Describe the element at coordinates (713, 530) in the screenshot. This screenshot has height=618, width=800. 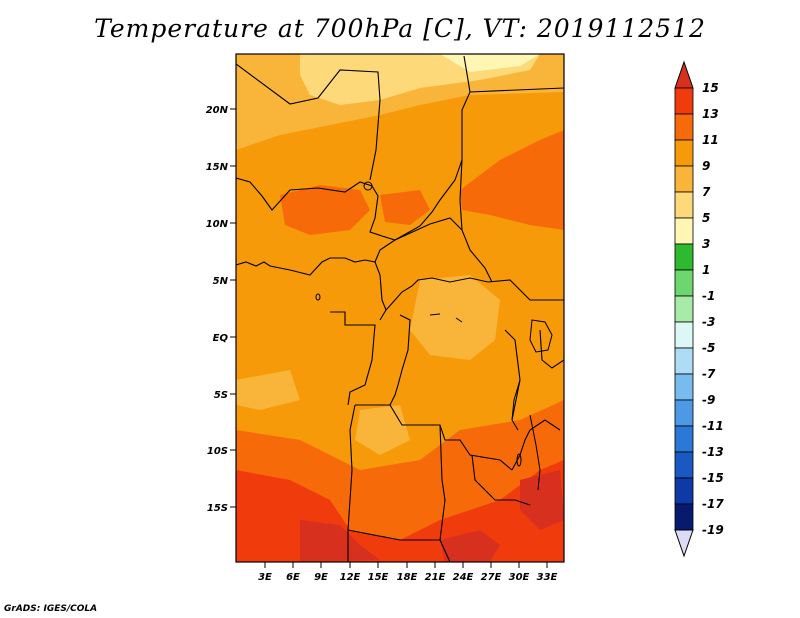
I see `colorbar-label: -19` at that location.